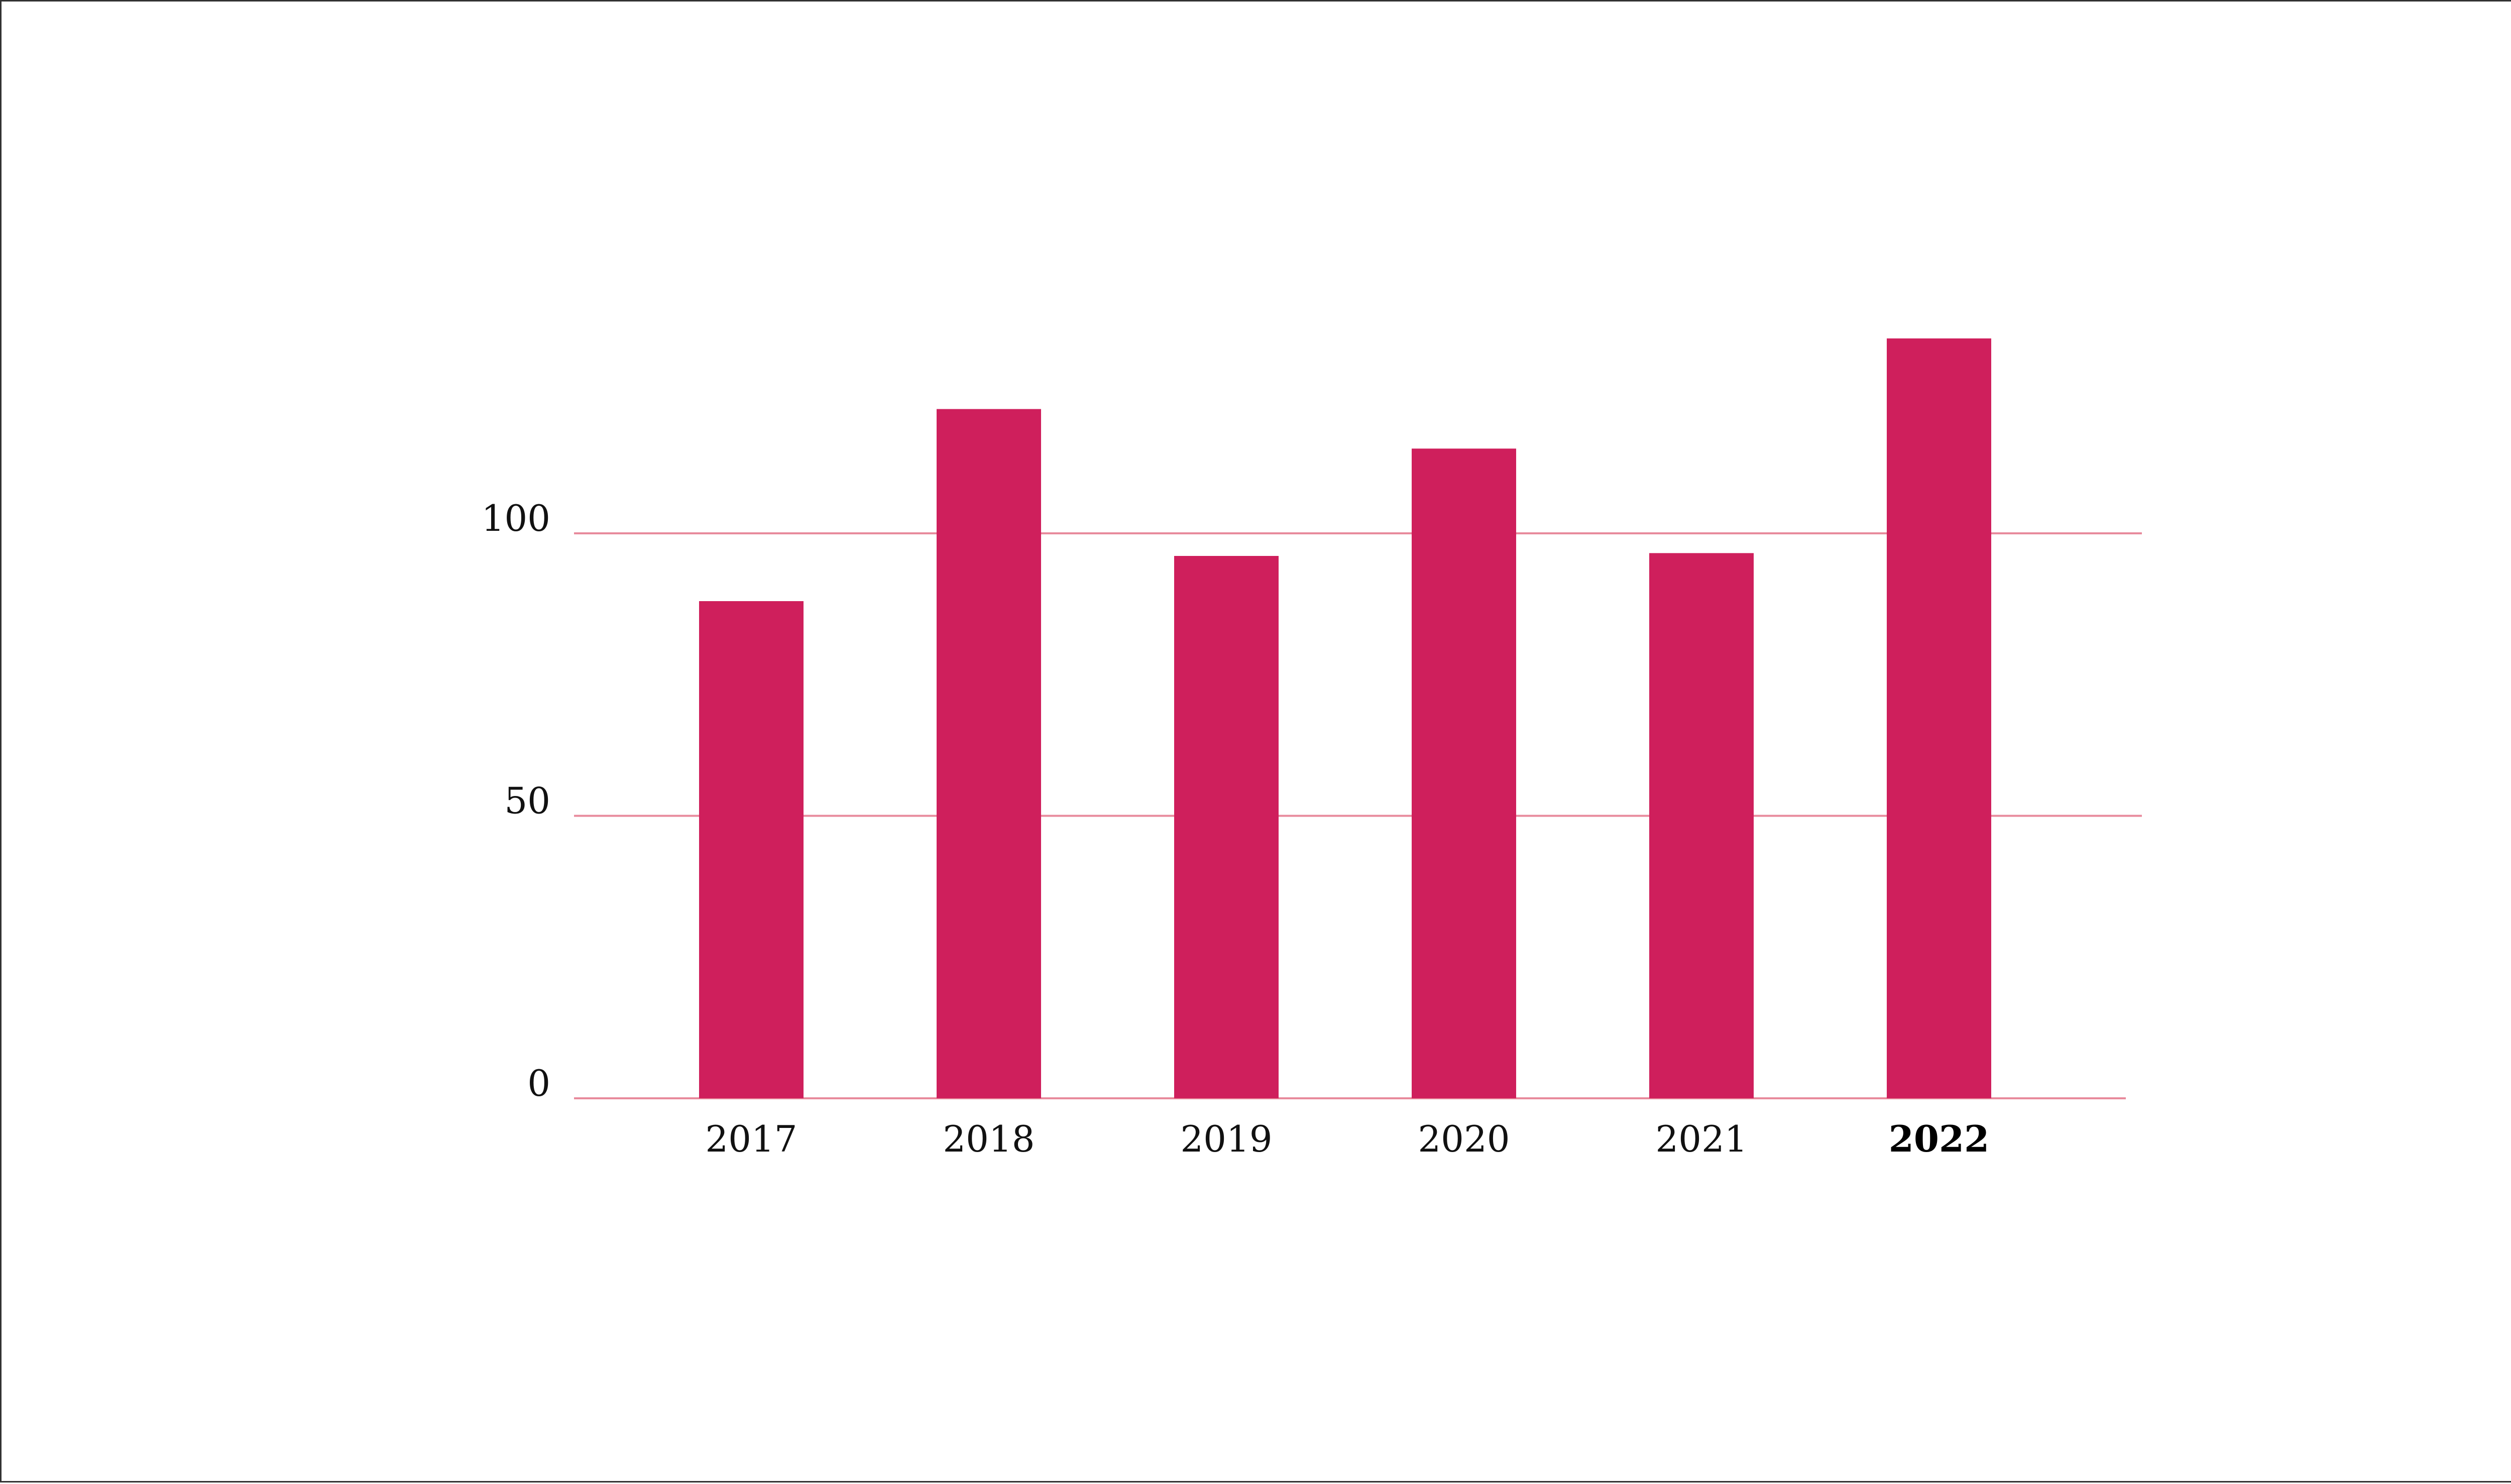 The height and width of the screenshot is (1484, 2511). Describe the element at coordinates (1701, 1139) in the screenshot. I see `x-tick-label-2021: 2021` at that location.